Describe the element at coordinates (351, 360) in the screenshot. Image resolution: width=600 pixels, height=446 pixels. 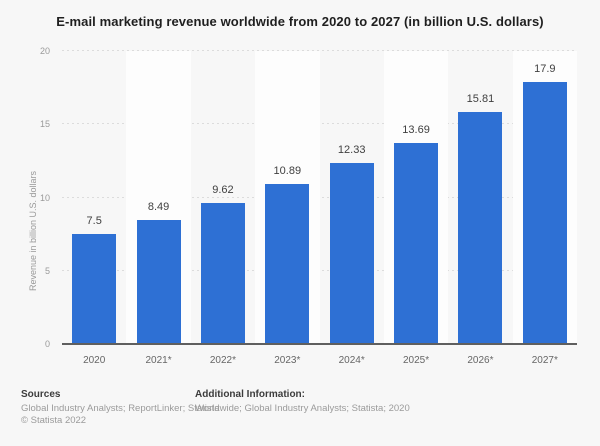
I see `x-axis-label: 2024*` at that location.